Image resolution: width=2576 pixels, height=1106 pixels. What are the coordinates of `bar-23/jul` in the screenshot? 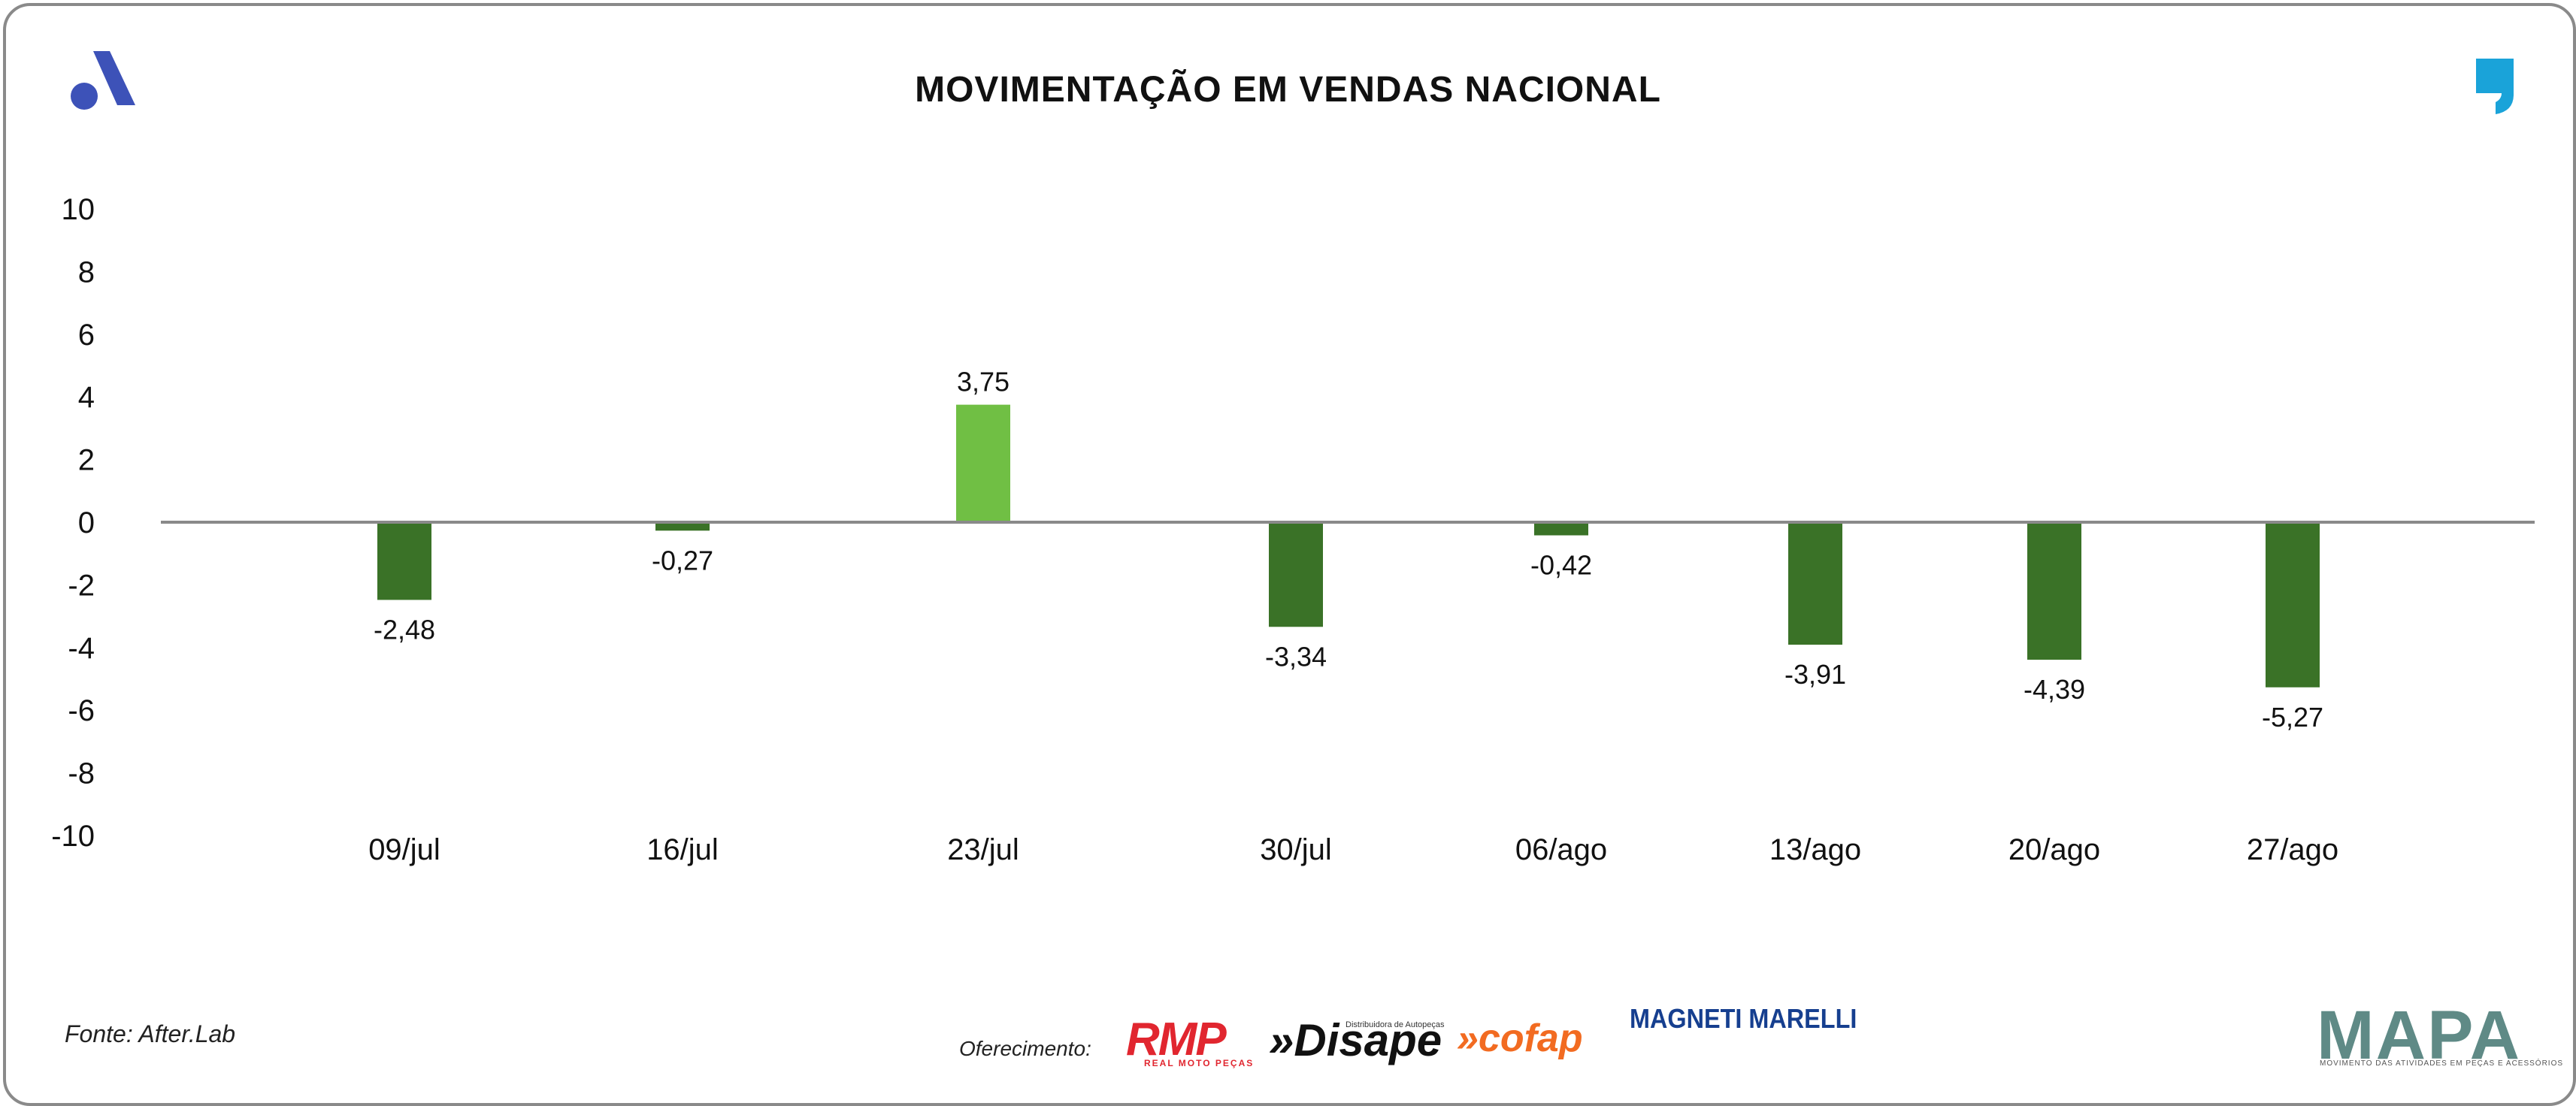 It's located at (983, 463).